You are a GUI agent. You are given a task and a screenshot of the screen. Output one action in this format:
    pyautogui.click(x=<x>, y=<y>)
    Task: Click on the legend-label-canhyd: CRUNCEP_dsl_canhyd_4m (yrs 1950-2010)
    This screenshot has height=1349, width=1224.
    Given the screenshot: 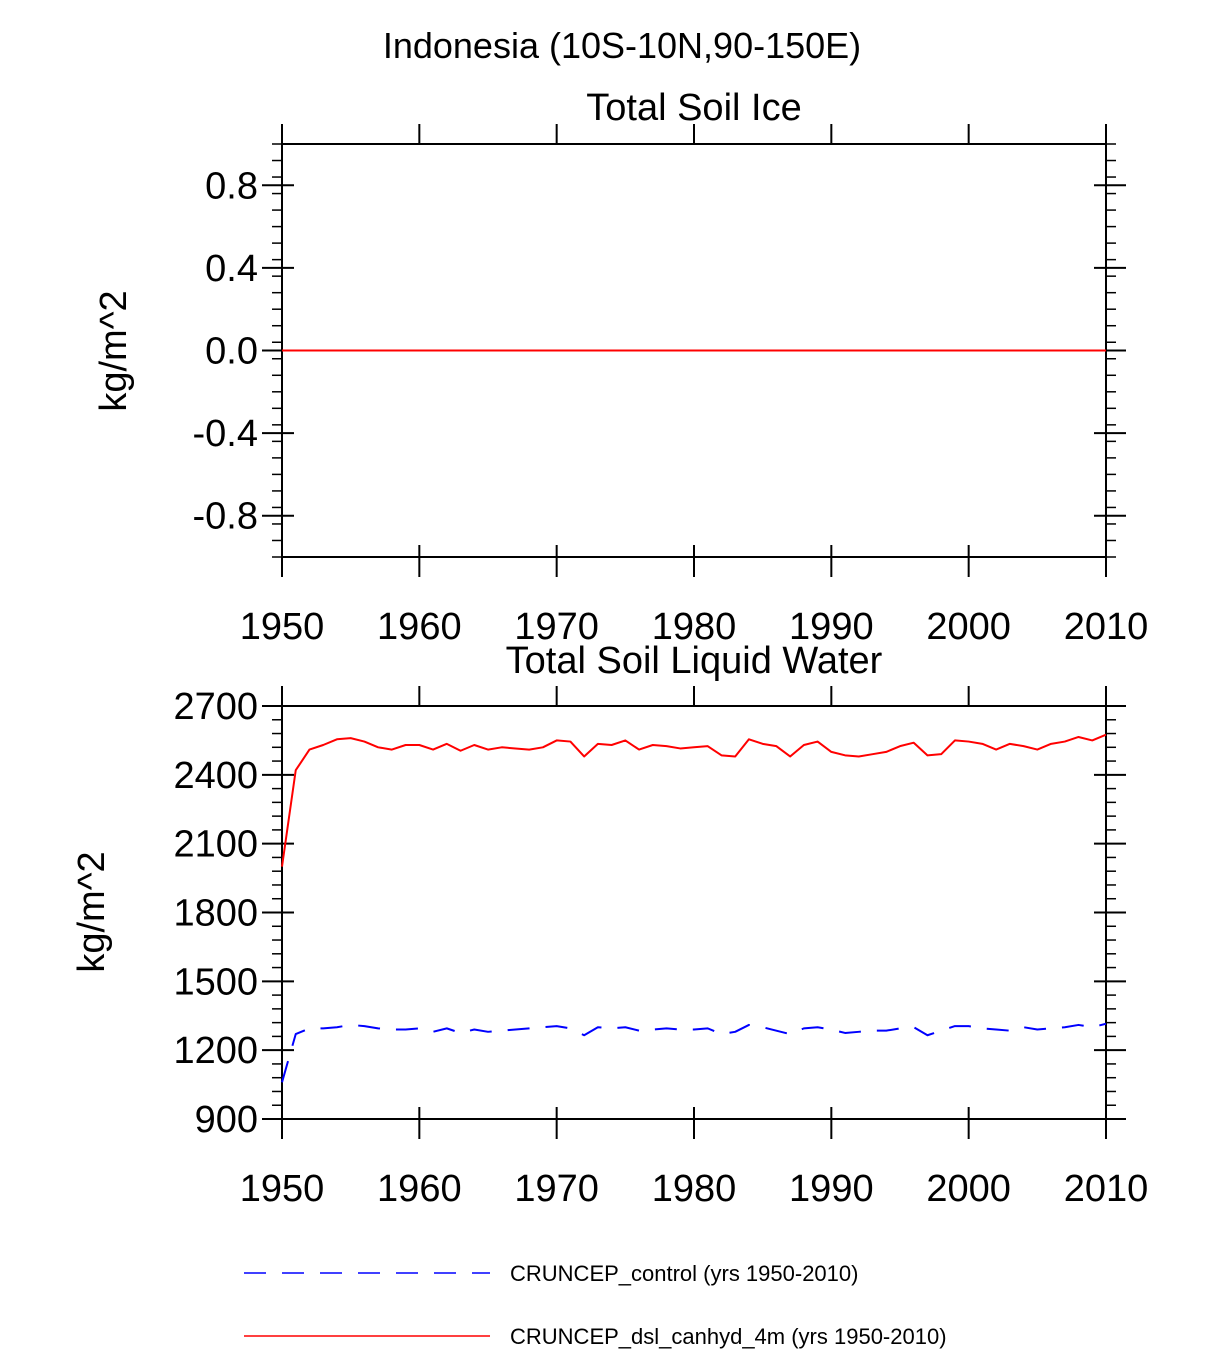 What is the action you would take?
    pyautogui.click(x=728, y=1336)
    